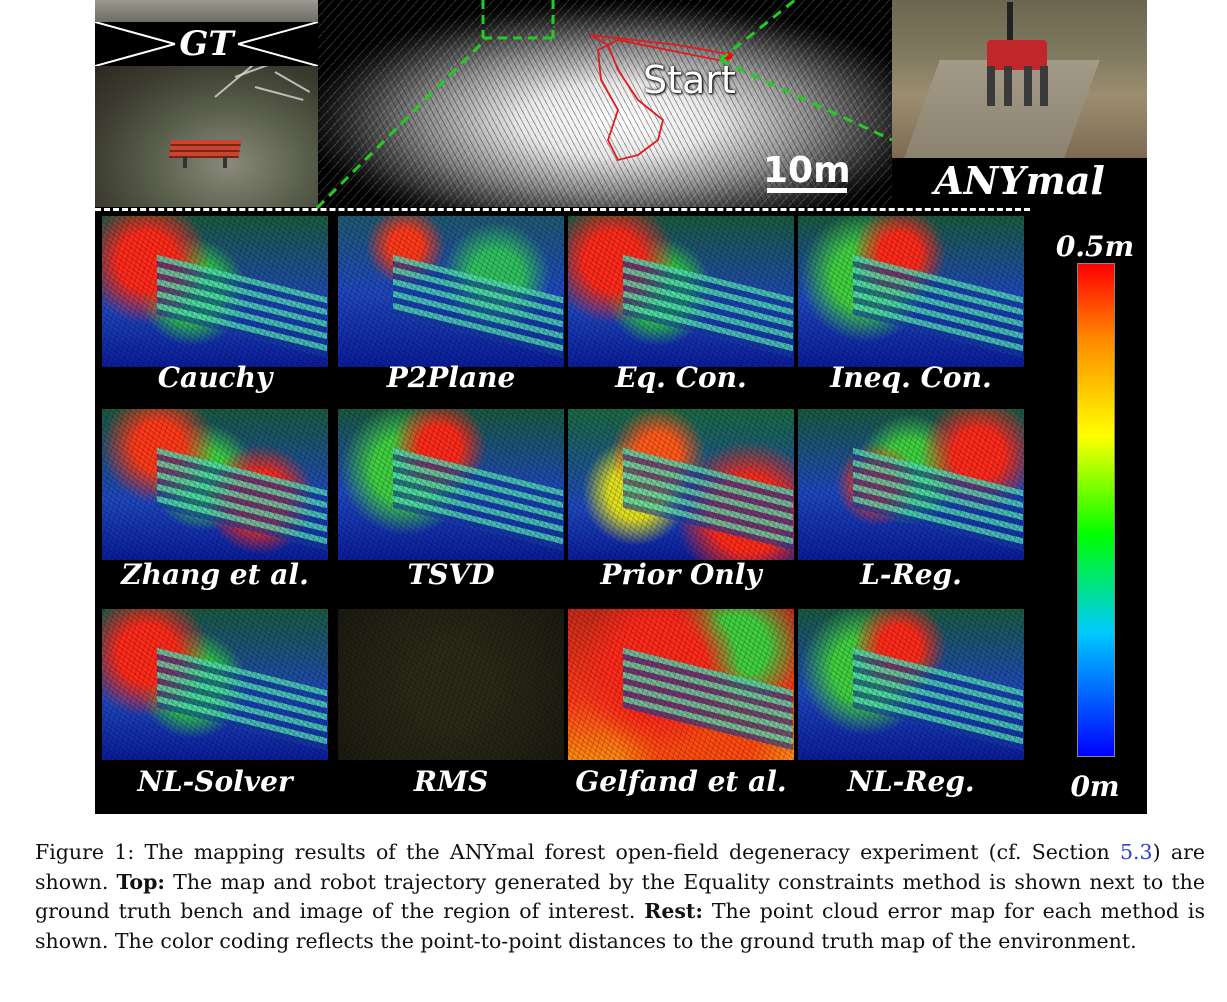 The width and height of the screenshot is (1227, 1002). I want to click on colorbar-min-label: 0m, so click(1095, 786).